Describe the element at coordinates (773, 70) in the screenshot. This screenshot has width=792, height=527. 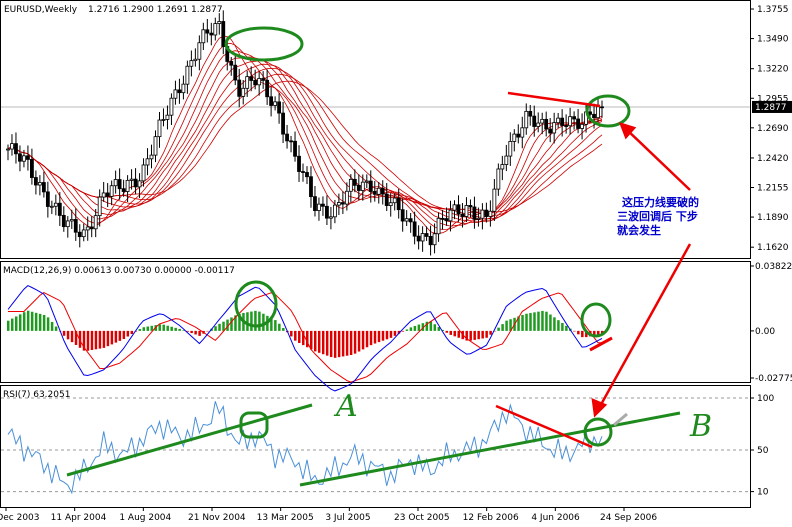
I see `price-tick-label: 1.3220` at that location.